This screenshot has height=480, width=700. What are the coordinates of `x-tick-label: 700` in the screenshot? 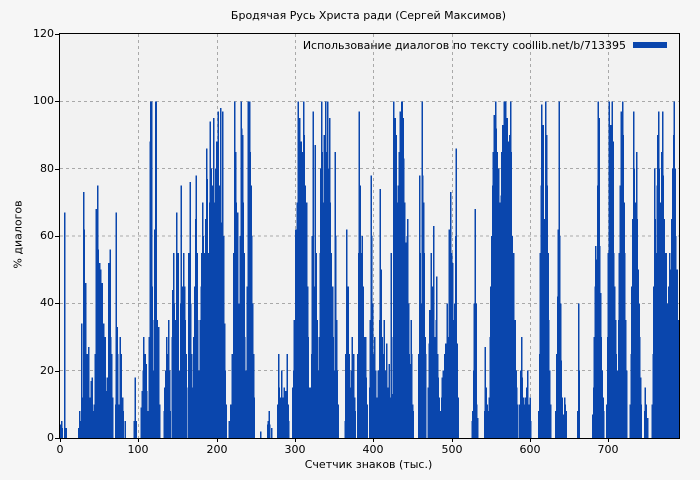 It's located at (608, 449).